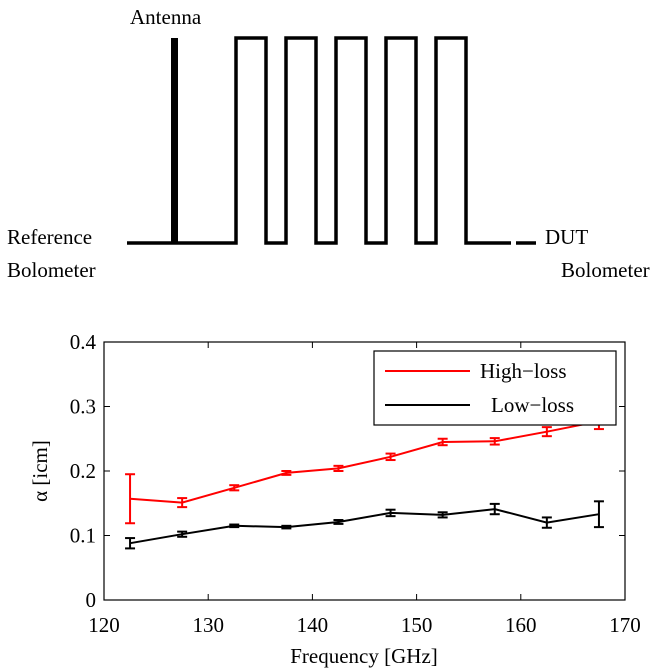  What do you see at coordinates (566, 237) in the screenshot?
I see `dut-label: DUT` at bounding box center [566, 237].